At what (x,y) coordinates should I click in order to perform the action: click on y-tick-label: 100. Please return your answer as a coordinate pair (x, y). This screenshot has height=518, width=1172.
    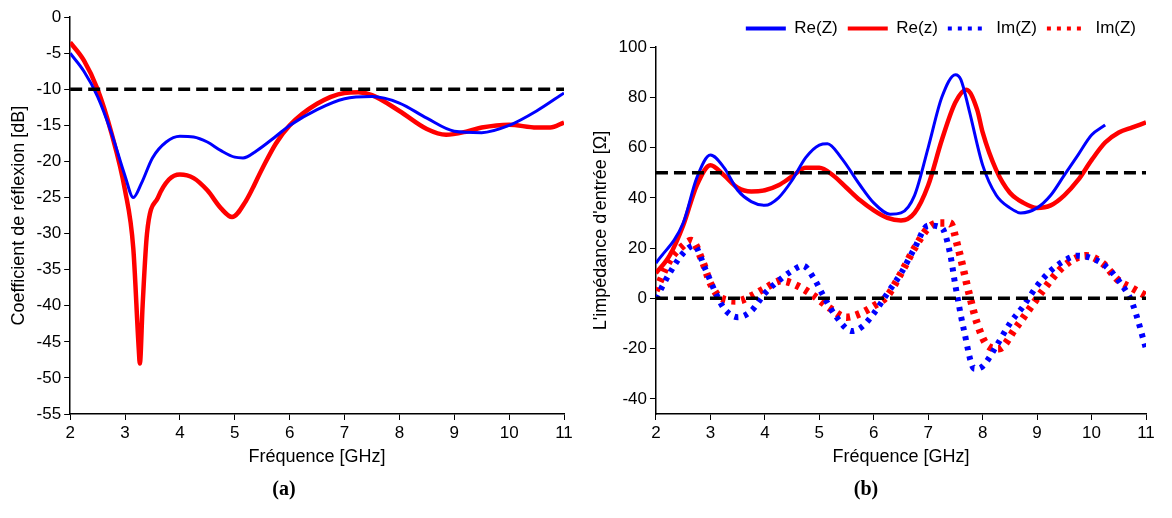
    Looking at the image, I should click on (632, 46).